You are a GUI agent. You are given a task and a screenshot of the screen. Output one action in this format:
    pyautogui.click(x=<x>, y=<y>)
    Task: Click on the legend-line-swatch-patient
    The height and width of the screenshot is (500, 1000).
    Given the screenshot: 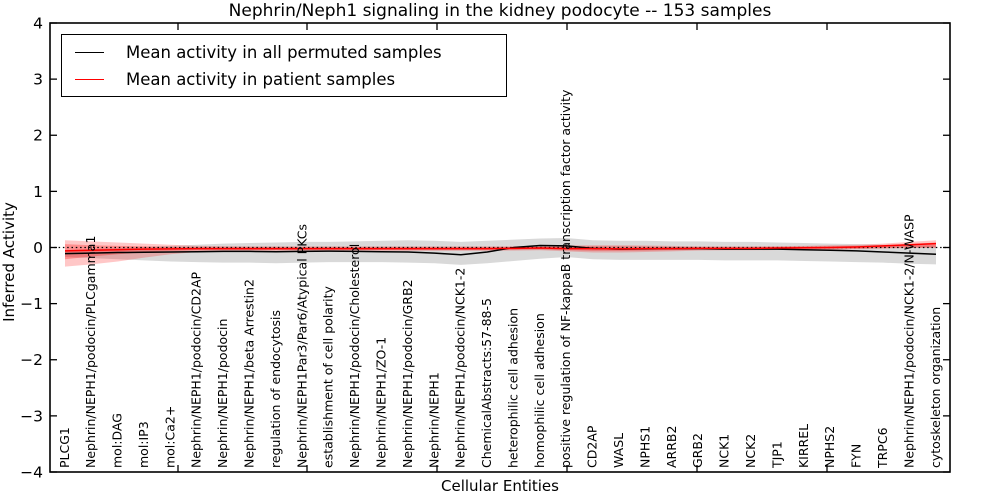 What is the action you would take?
    pyautogui.click(x=89, y=79)
    